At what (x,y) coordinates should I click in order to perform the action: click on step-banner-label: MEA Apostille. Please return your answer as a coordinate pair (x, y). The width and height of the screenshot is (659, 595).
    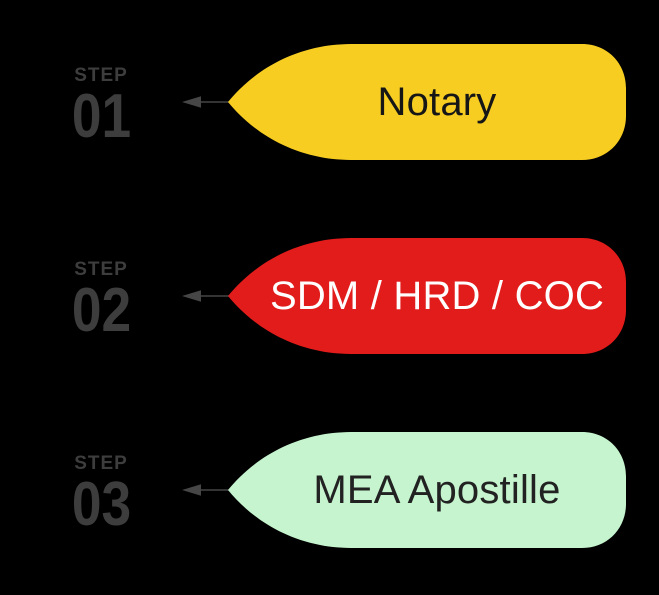
    Looking at the image, I should click on (437, 489).